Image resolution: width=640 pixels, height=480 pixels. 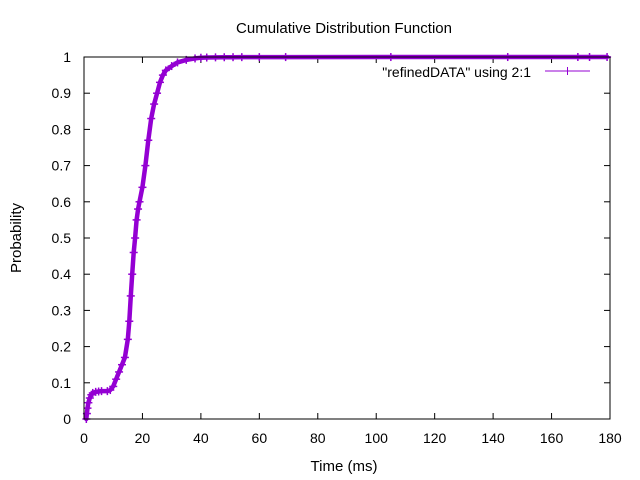 What do you see at coordinates (67, 57) in the screenshot?
I see `y-tick-label: 1` at bounding box center [67, 57].